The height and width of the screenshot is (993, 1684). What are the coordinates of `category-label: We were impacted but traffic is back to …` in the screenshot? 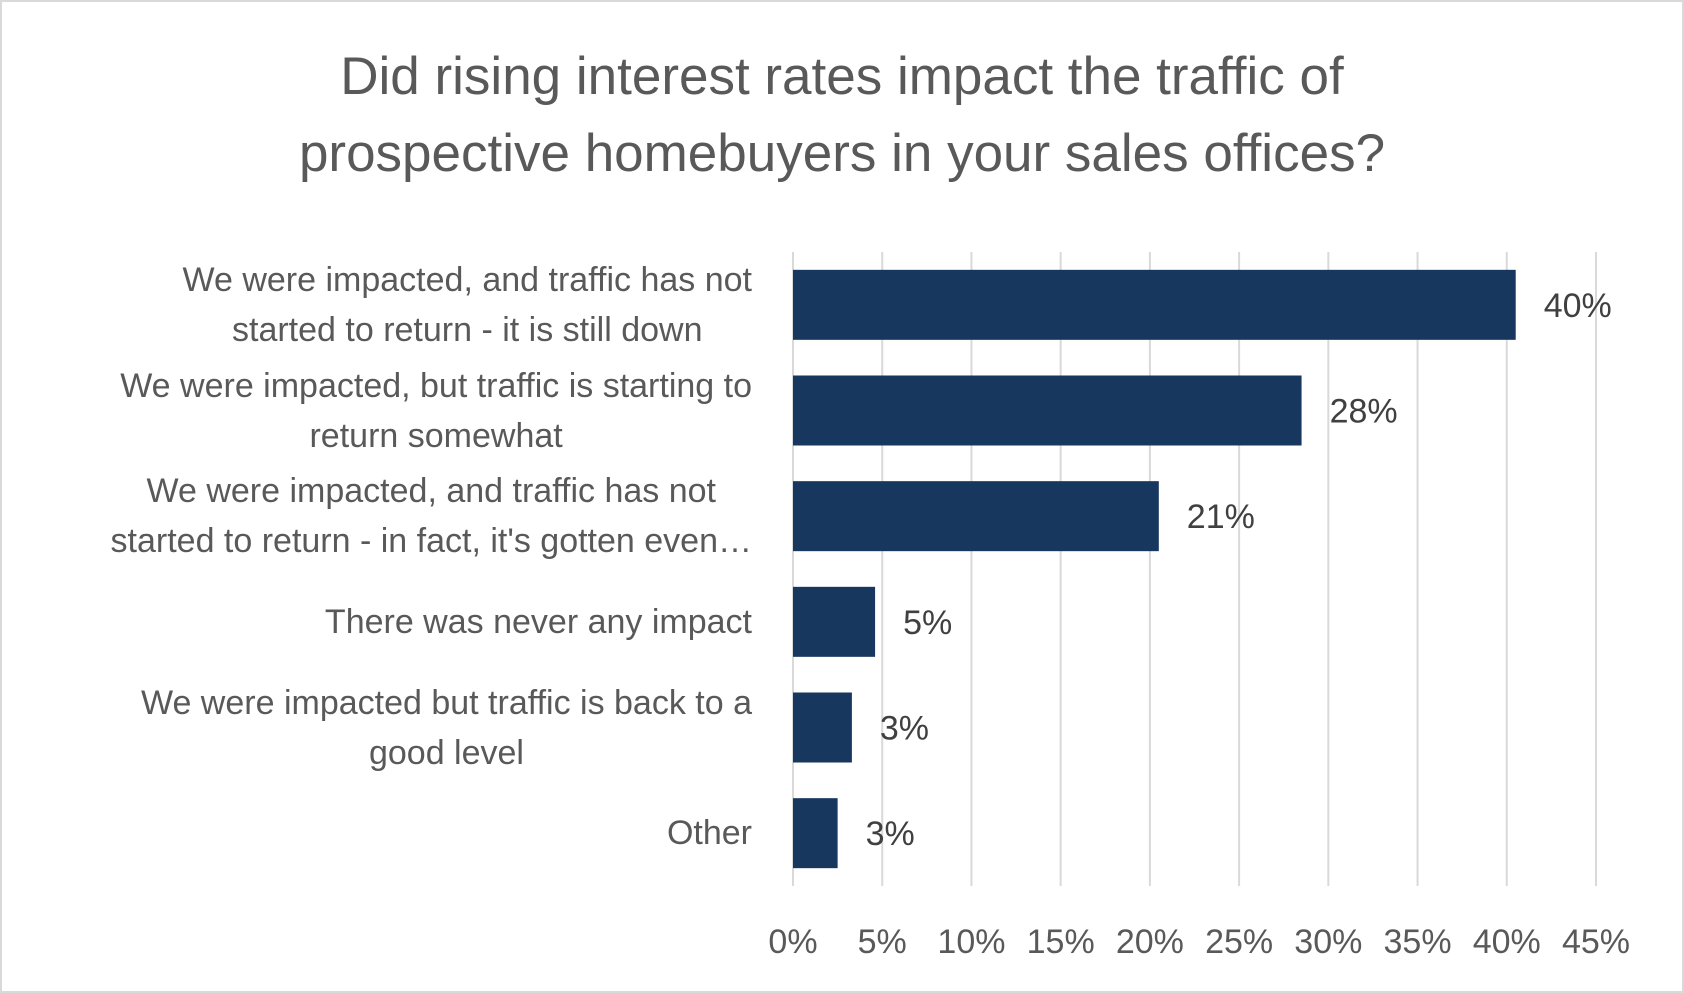 It's located at (446, 728).